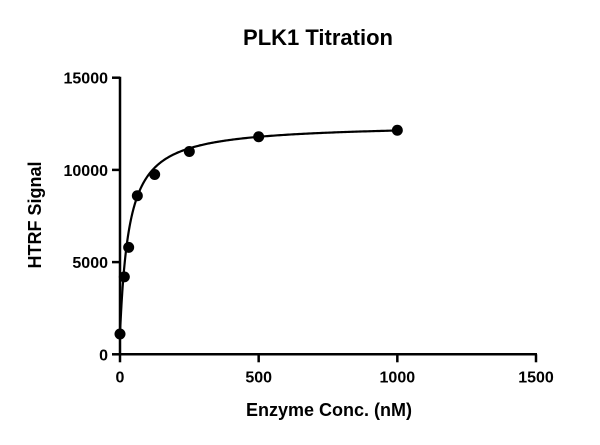  What do you see at coordinates (86, 79) in the screenshot?
I see `y-tick-label: 15000` at bounding box center [86, 79].